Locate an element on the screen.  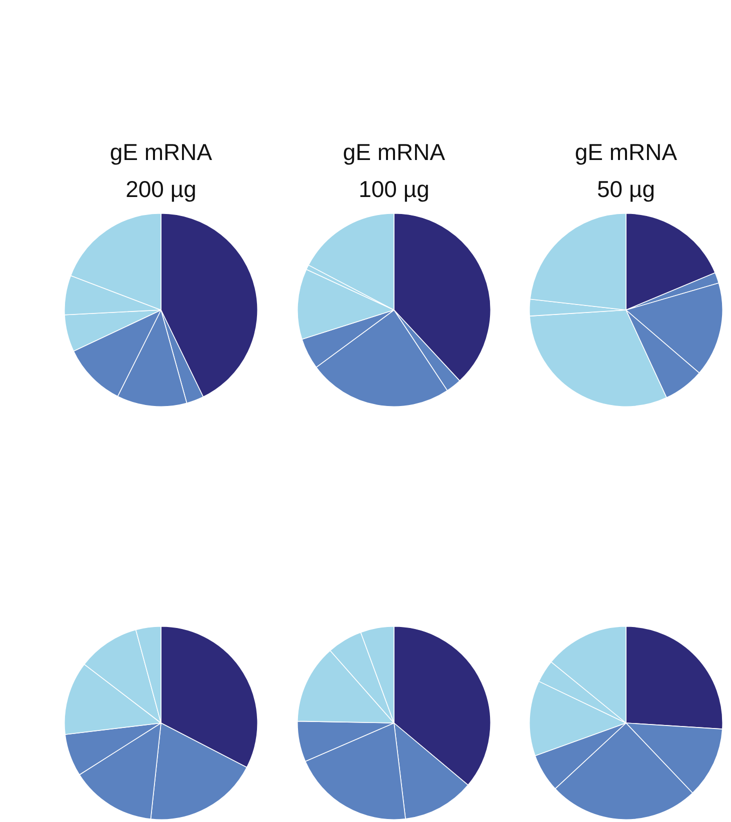
chart-title: gE mRNA 100 µg is located at coordinates (394, 171).